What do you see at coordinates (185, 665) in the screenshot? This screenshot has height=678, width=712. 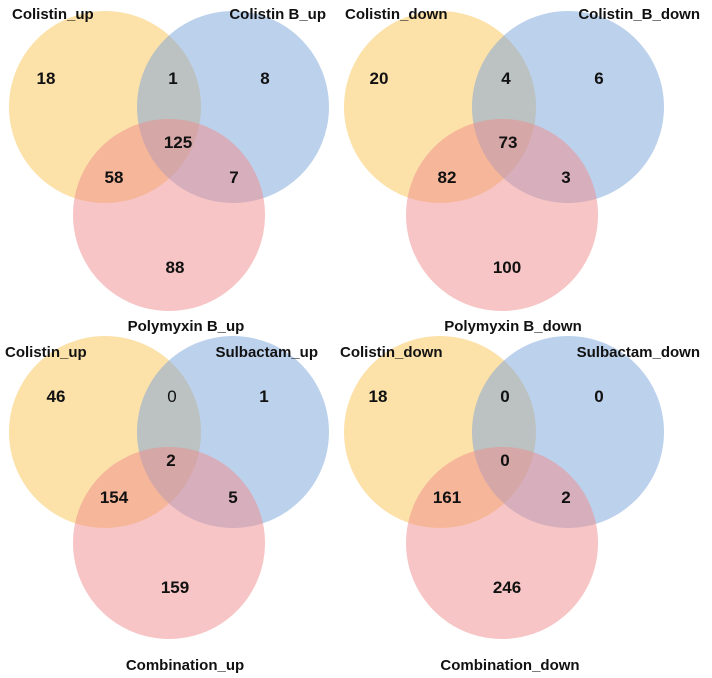 I see `set-label-c: Combination_up` at bounding box center [185, 665].